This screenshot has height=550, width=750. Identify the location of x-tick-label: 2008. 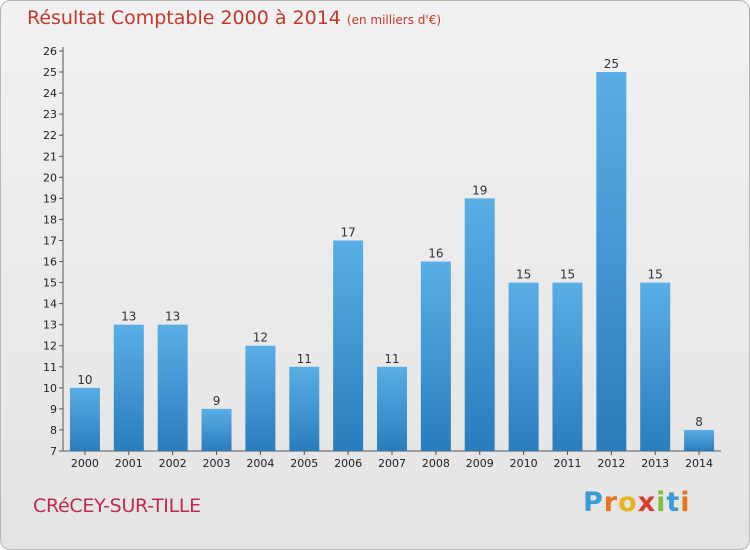
(436, 463).